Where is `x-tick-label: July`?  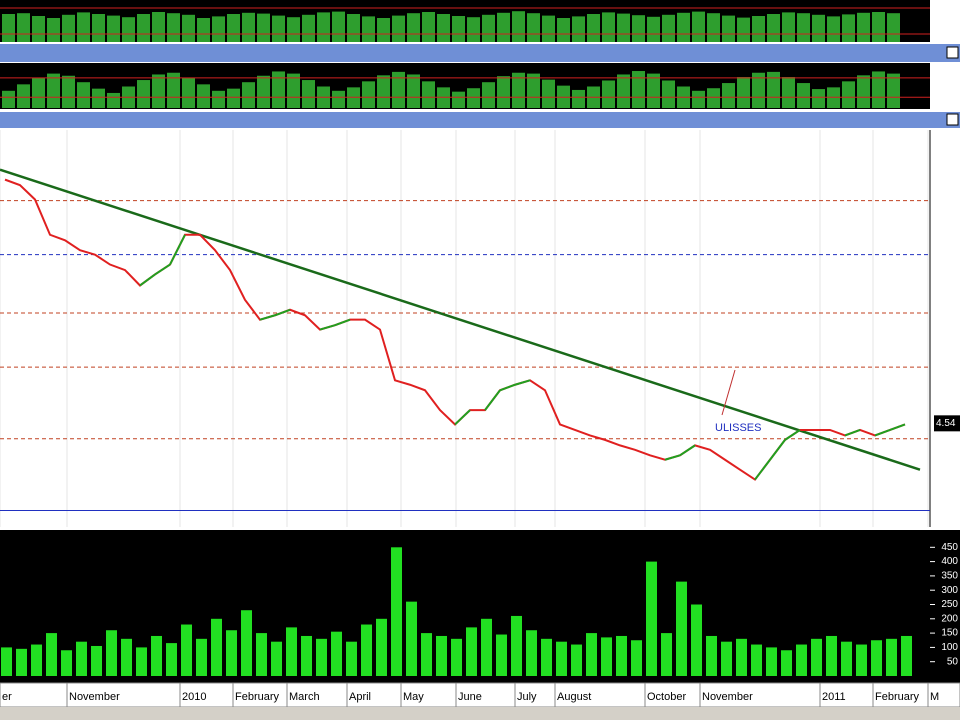 x-tick-label: July is located at coordinates (527, 697).